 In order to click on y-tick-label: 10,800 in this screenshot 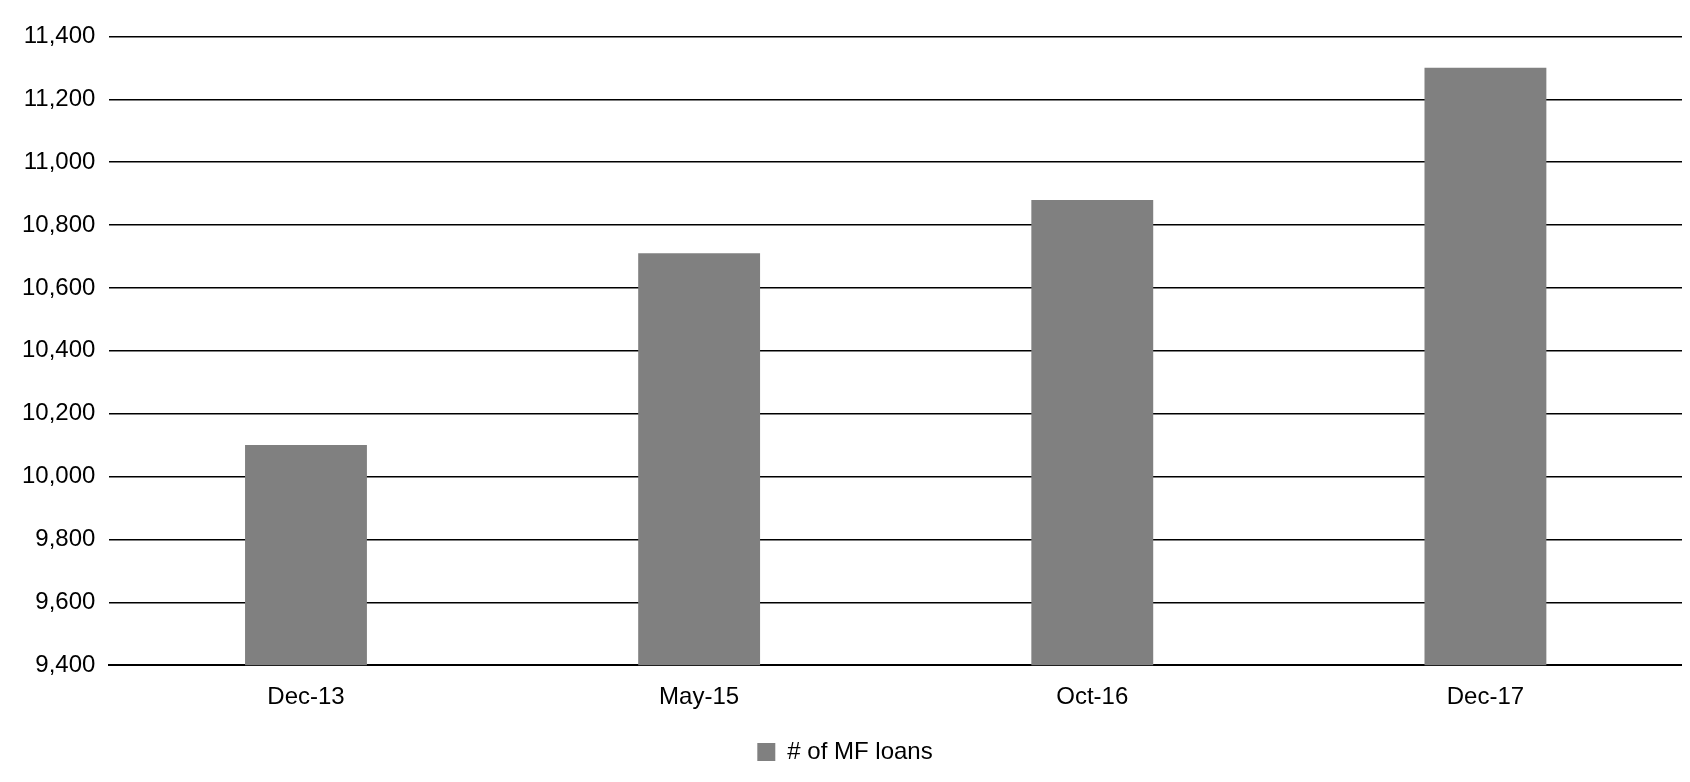, I will do `click(59, 223)`.